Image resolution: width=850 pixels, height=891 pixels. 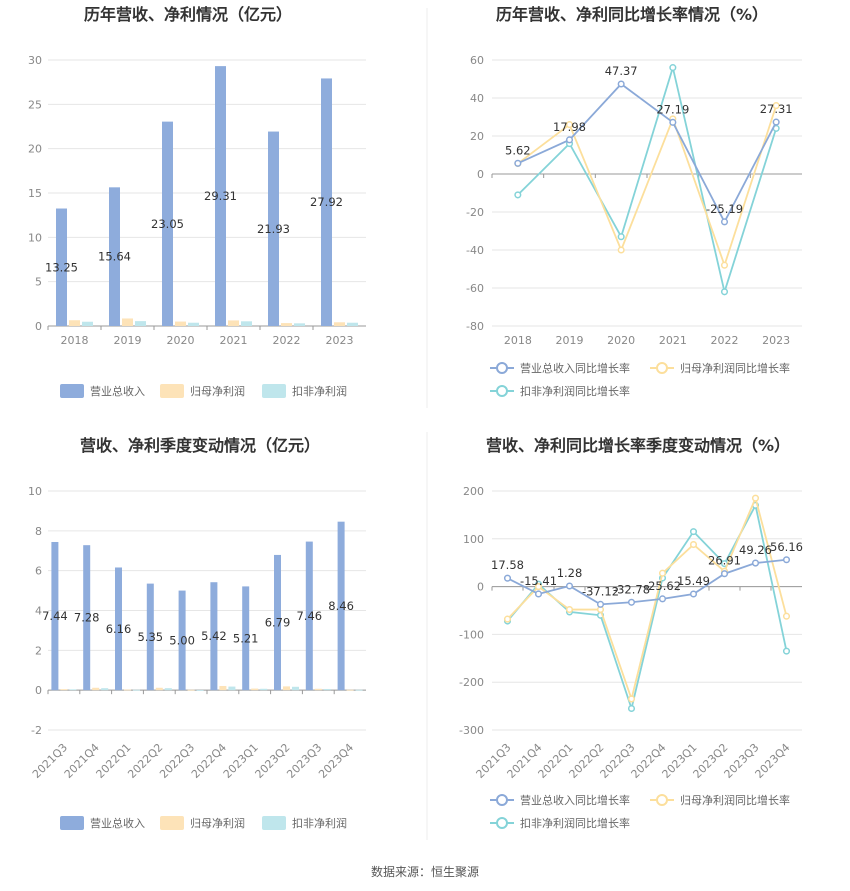 I want to click on annual-growth-y-tick-label: 0, so click(x=480, y=174).